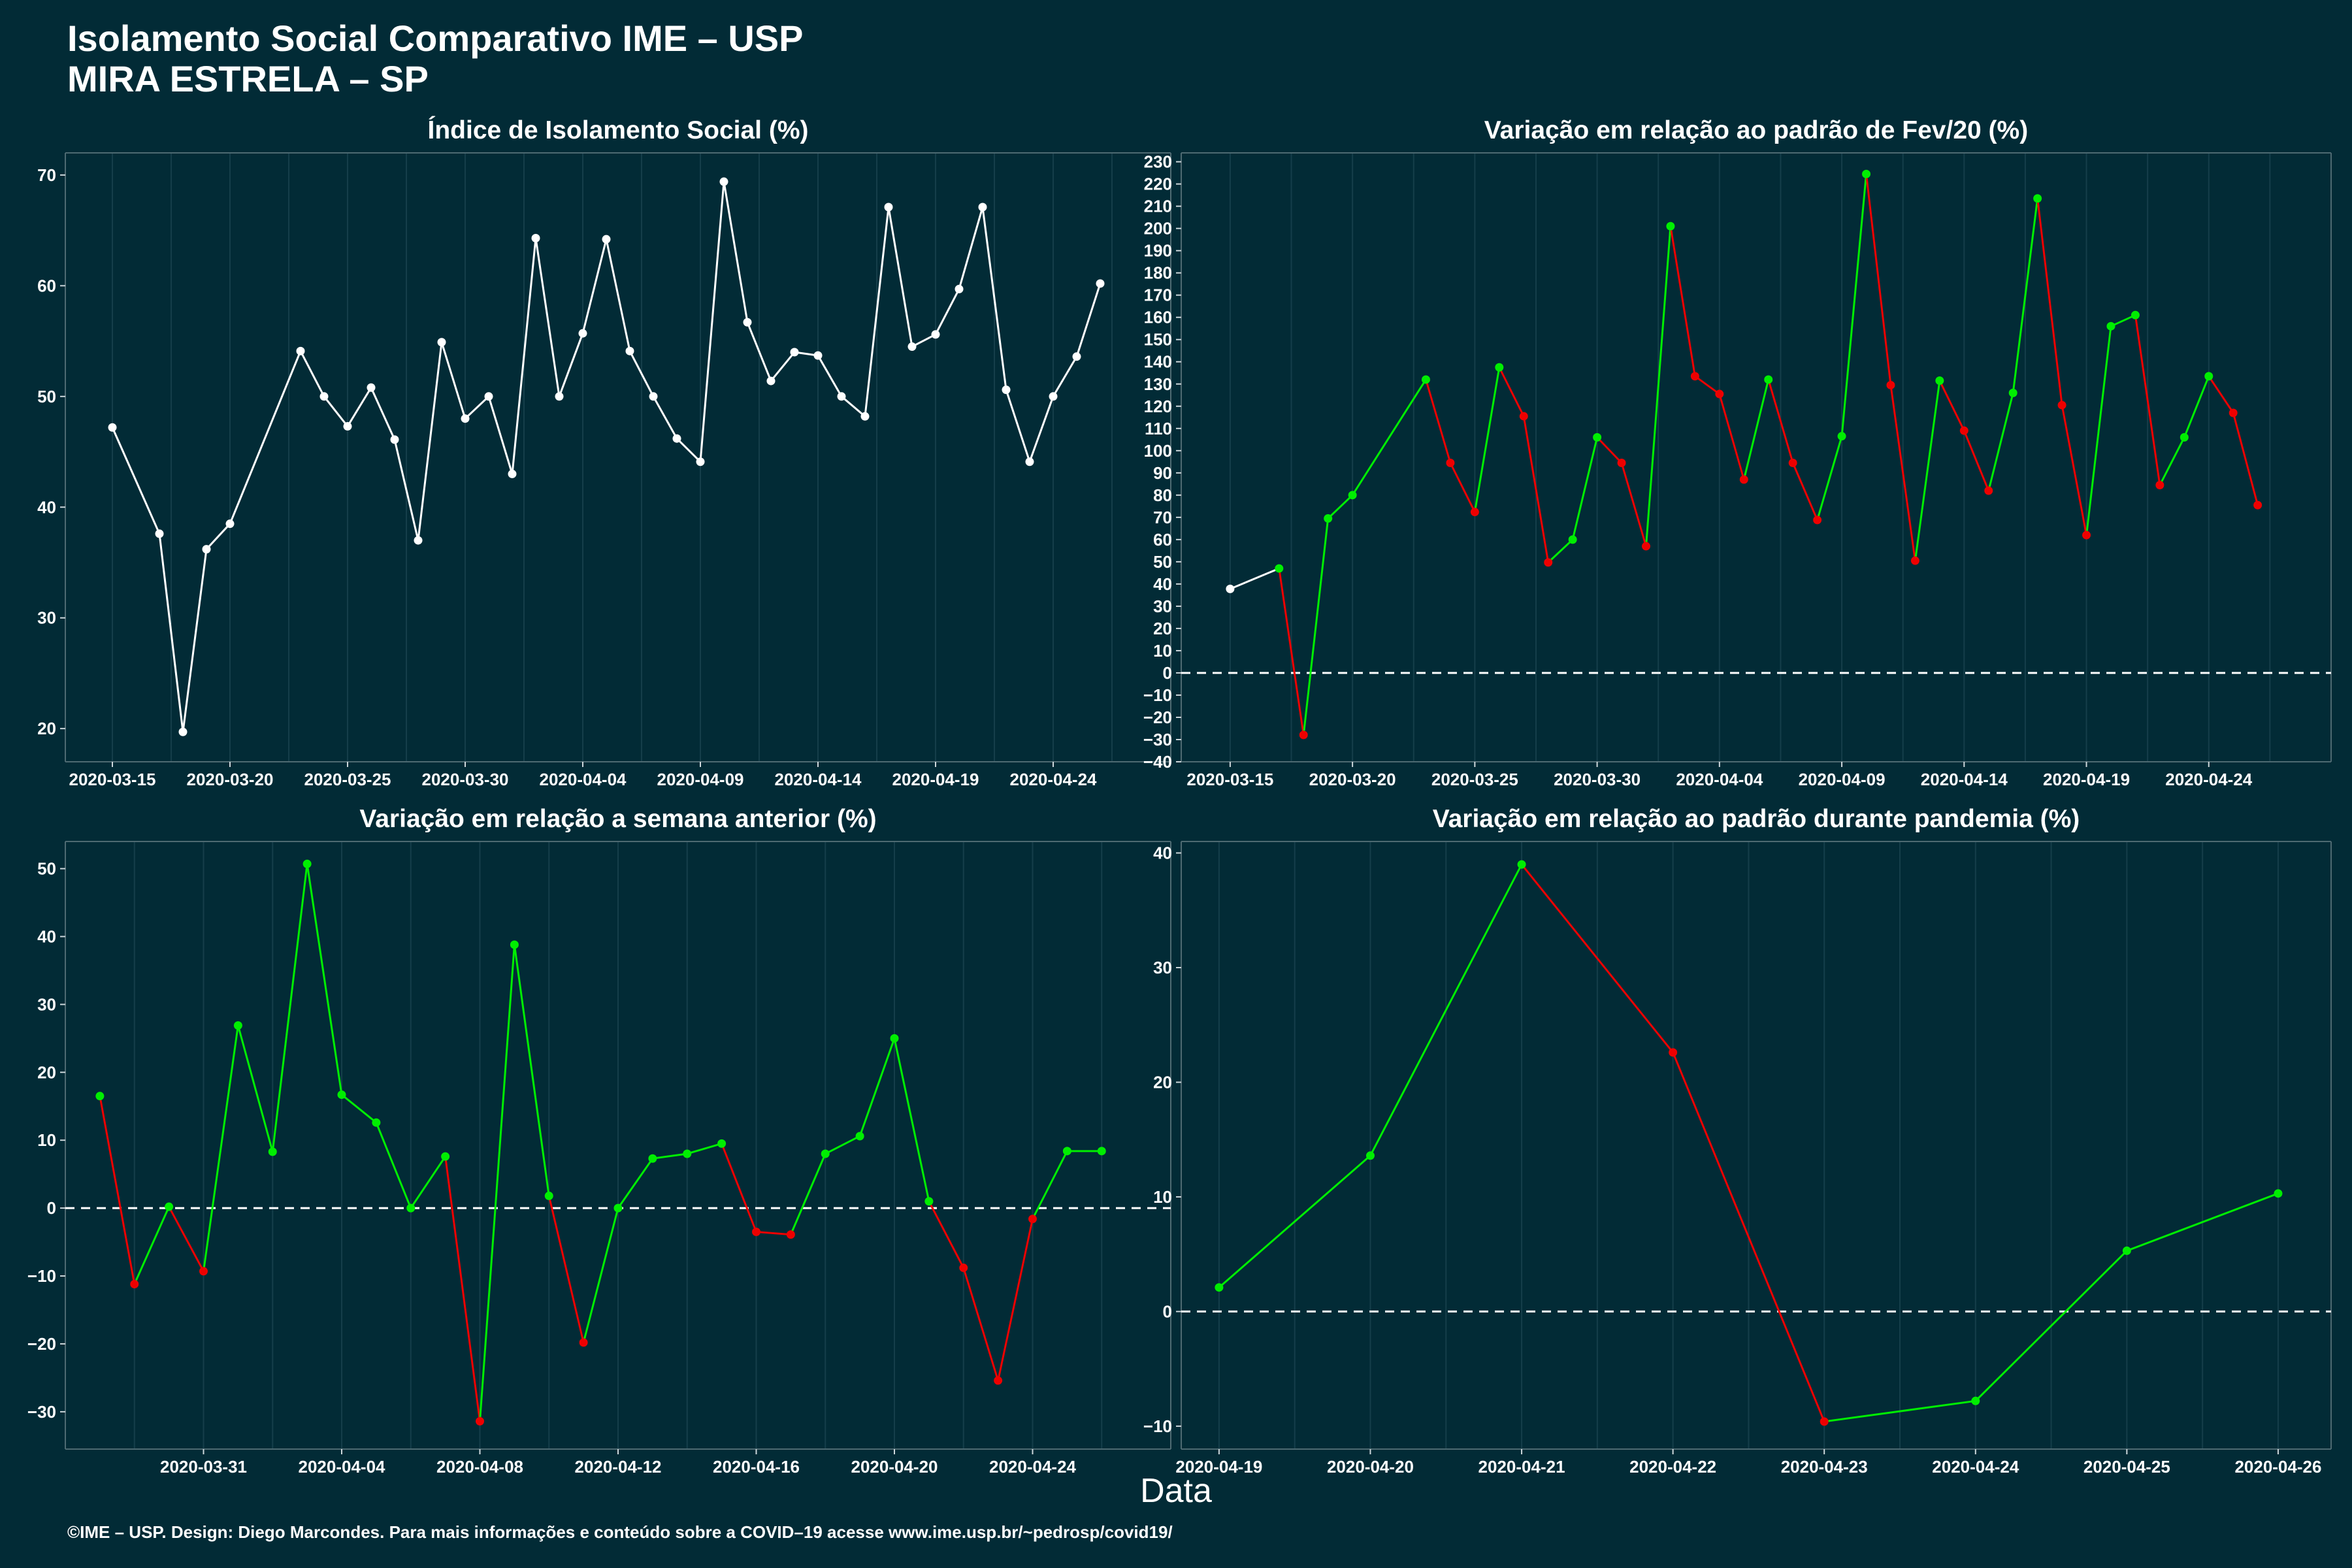 Image resolution: width=2352 pixels, height=1568 pixels. What do you see at coordinates (2277, 1467) in the screenshot?
I see `x-tick-label: 2020-04-26` at bounding box center [2277, 1467].